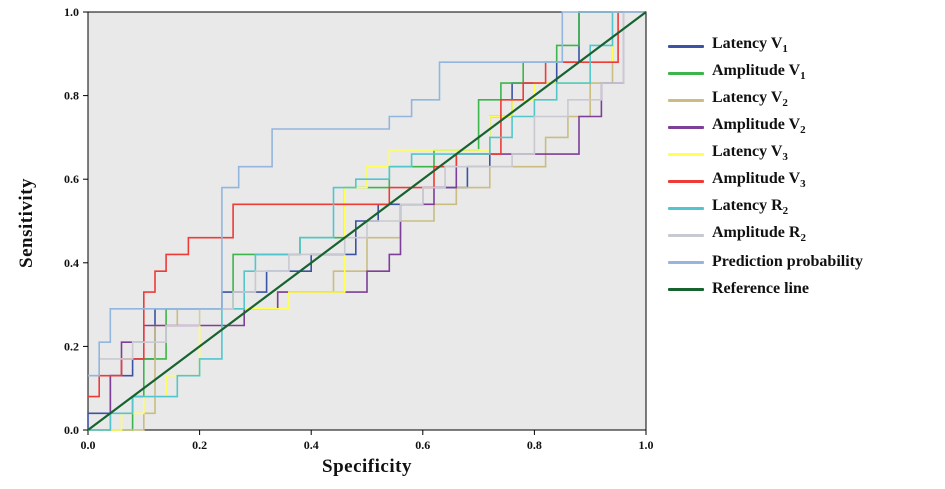 Image resolution: width=945 pixels, height=489 pixels. I want to click on legend-item: Amplitude V2, so click(765, 127).